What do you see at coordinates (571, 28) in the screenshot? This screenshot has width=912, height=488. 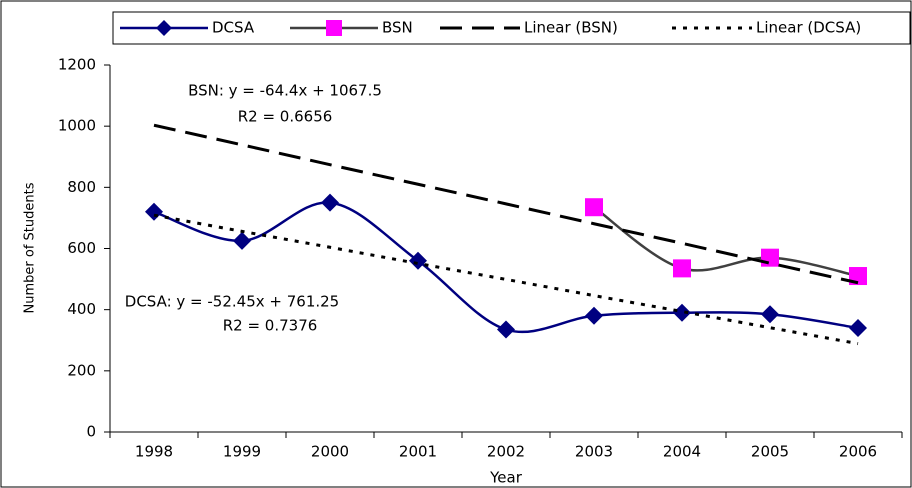 I see `legend-label: Linear (BSN)` at bounding box center [571, 28].